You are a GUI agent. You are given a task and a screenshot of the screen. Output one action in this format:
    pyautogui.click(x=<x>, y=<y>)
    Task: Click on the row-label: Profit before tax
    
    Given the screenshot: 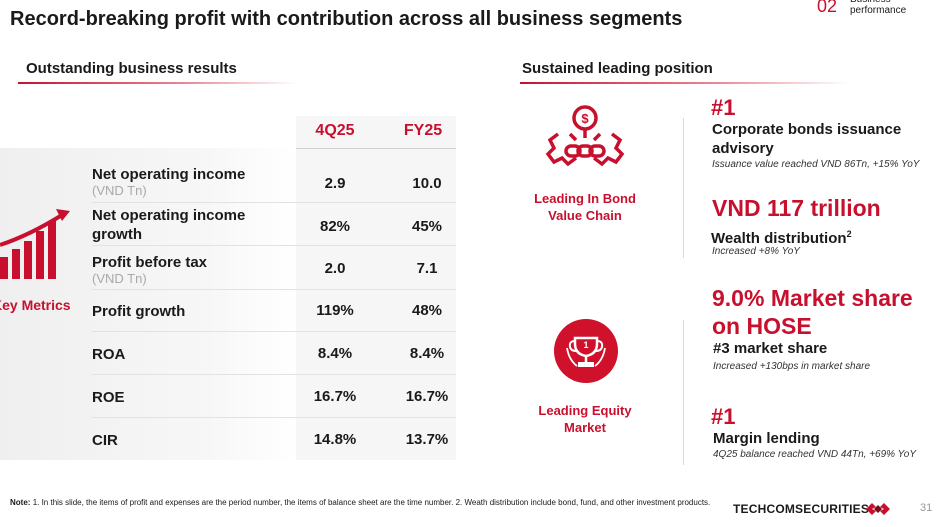 What is the action you would take?
    pyautogui.click(x=150, y=262)
    